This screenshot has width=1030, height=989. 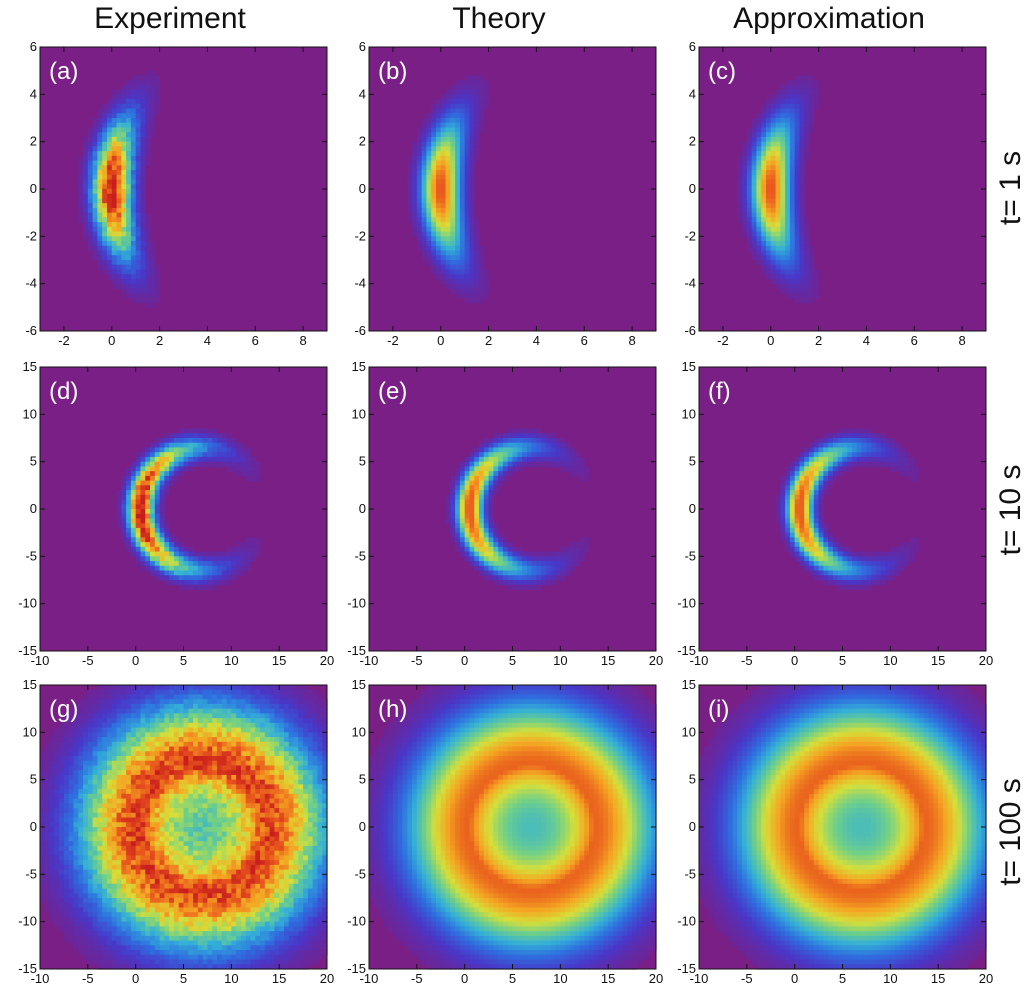 What do you see at coordinates (135, 660) in the screenshot?
I see `x-tick-label: 0` at bounding box center [135, 660].